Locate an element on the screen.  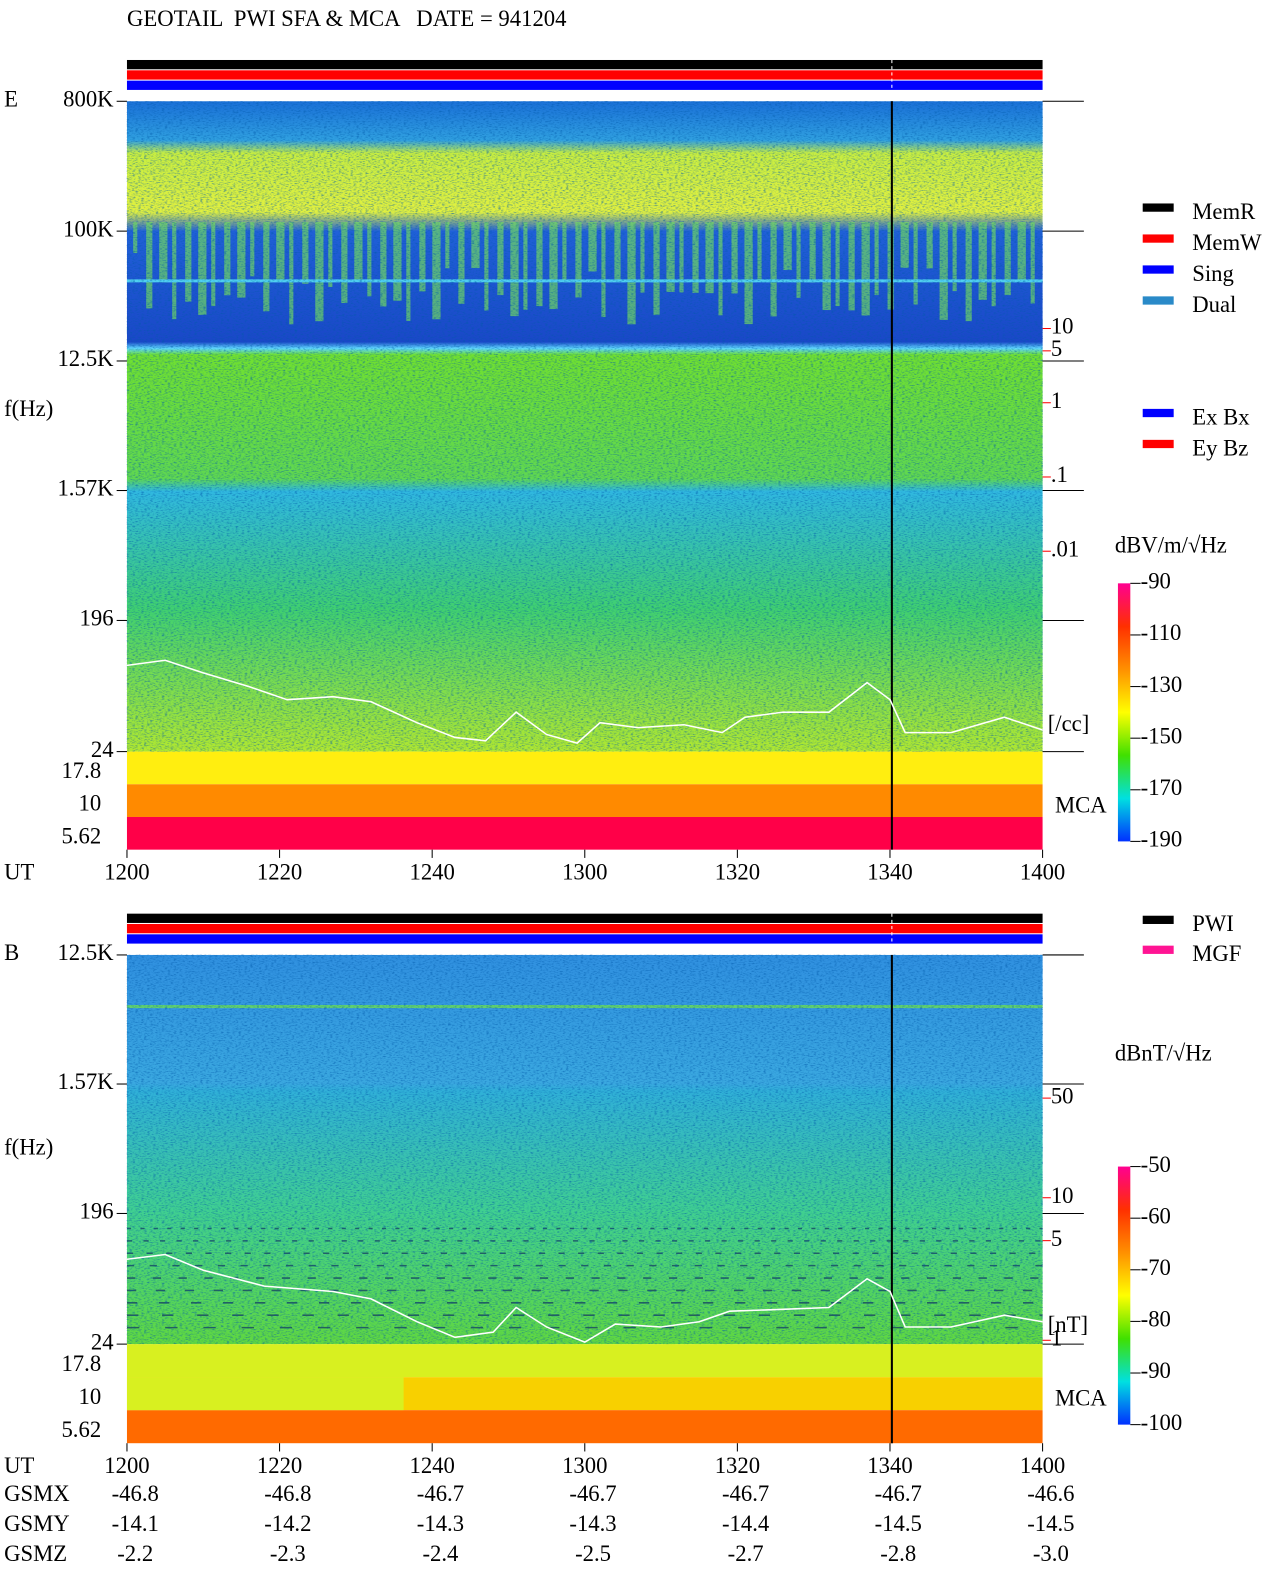
colorbar-tick-label: -170 is located at coordinates (1162, 787).